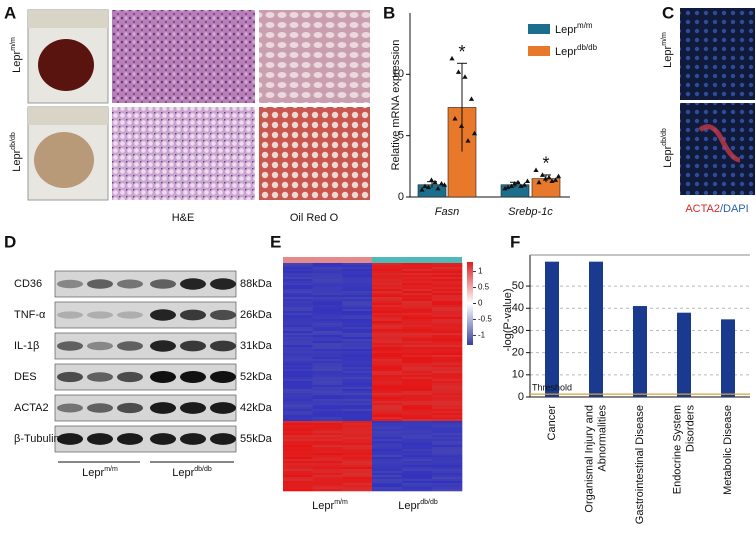  I want to click on fluorescence-image, so click(717, 54).